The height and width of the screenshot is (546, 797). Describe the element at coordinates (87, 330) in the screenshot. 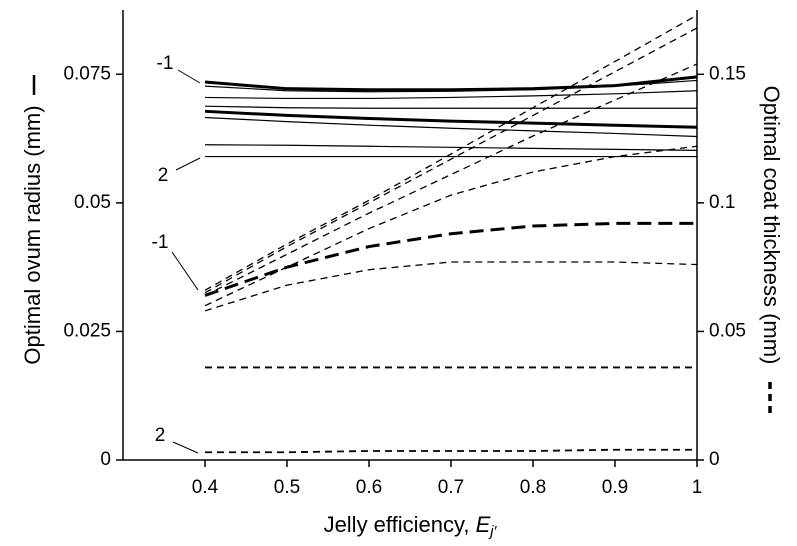

I see `y-tick-label: 0.025` at that location.